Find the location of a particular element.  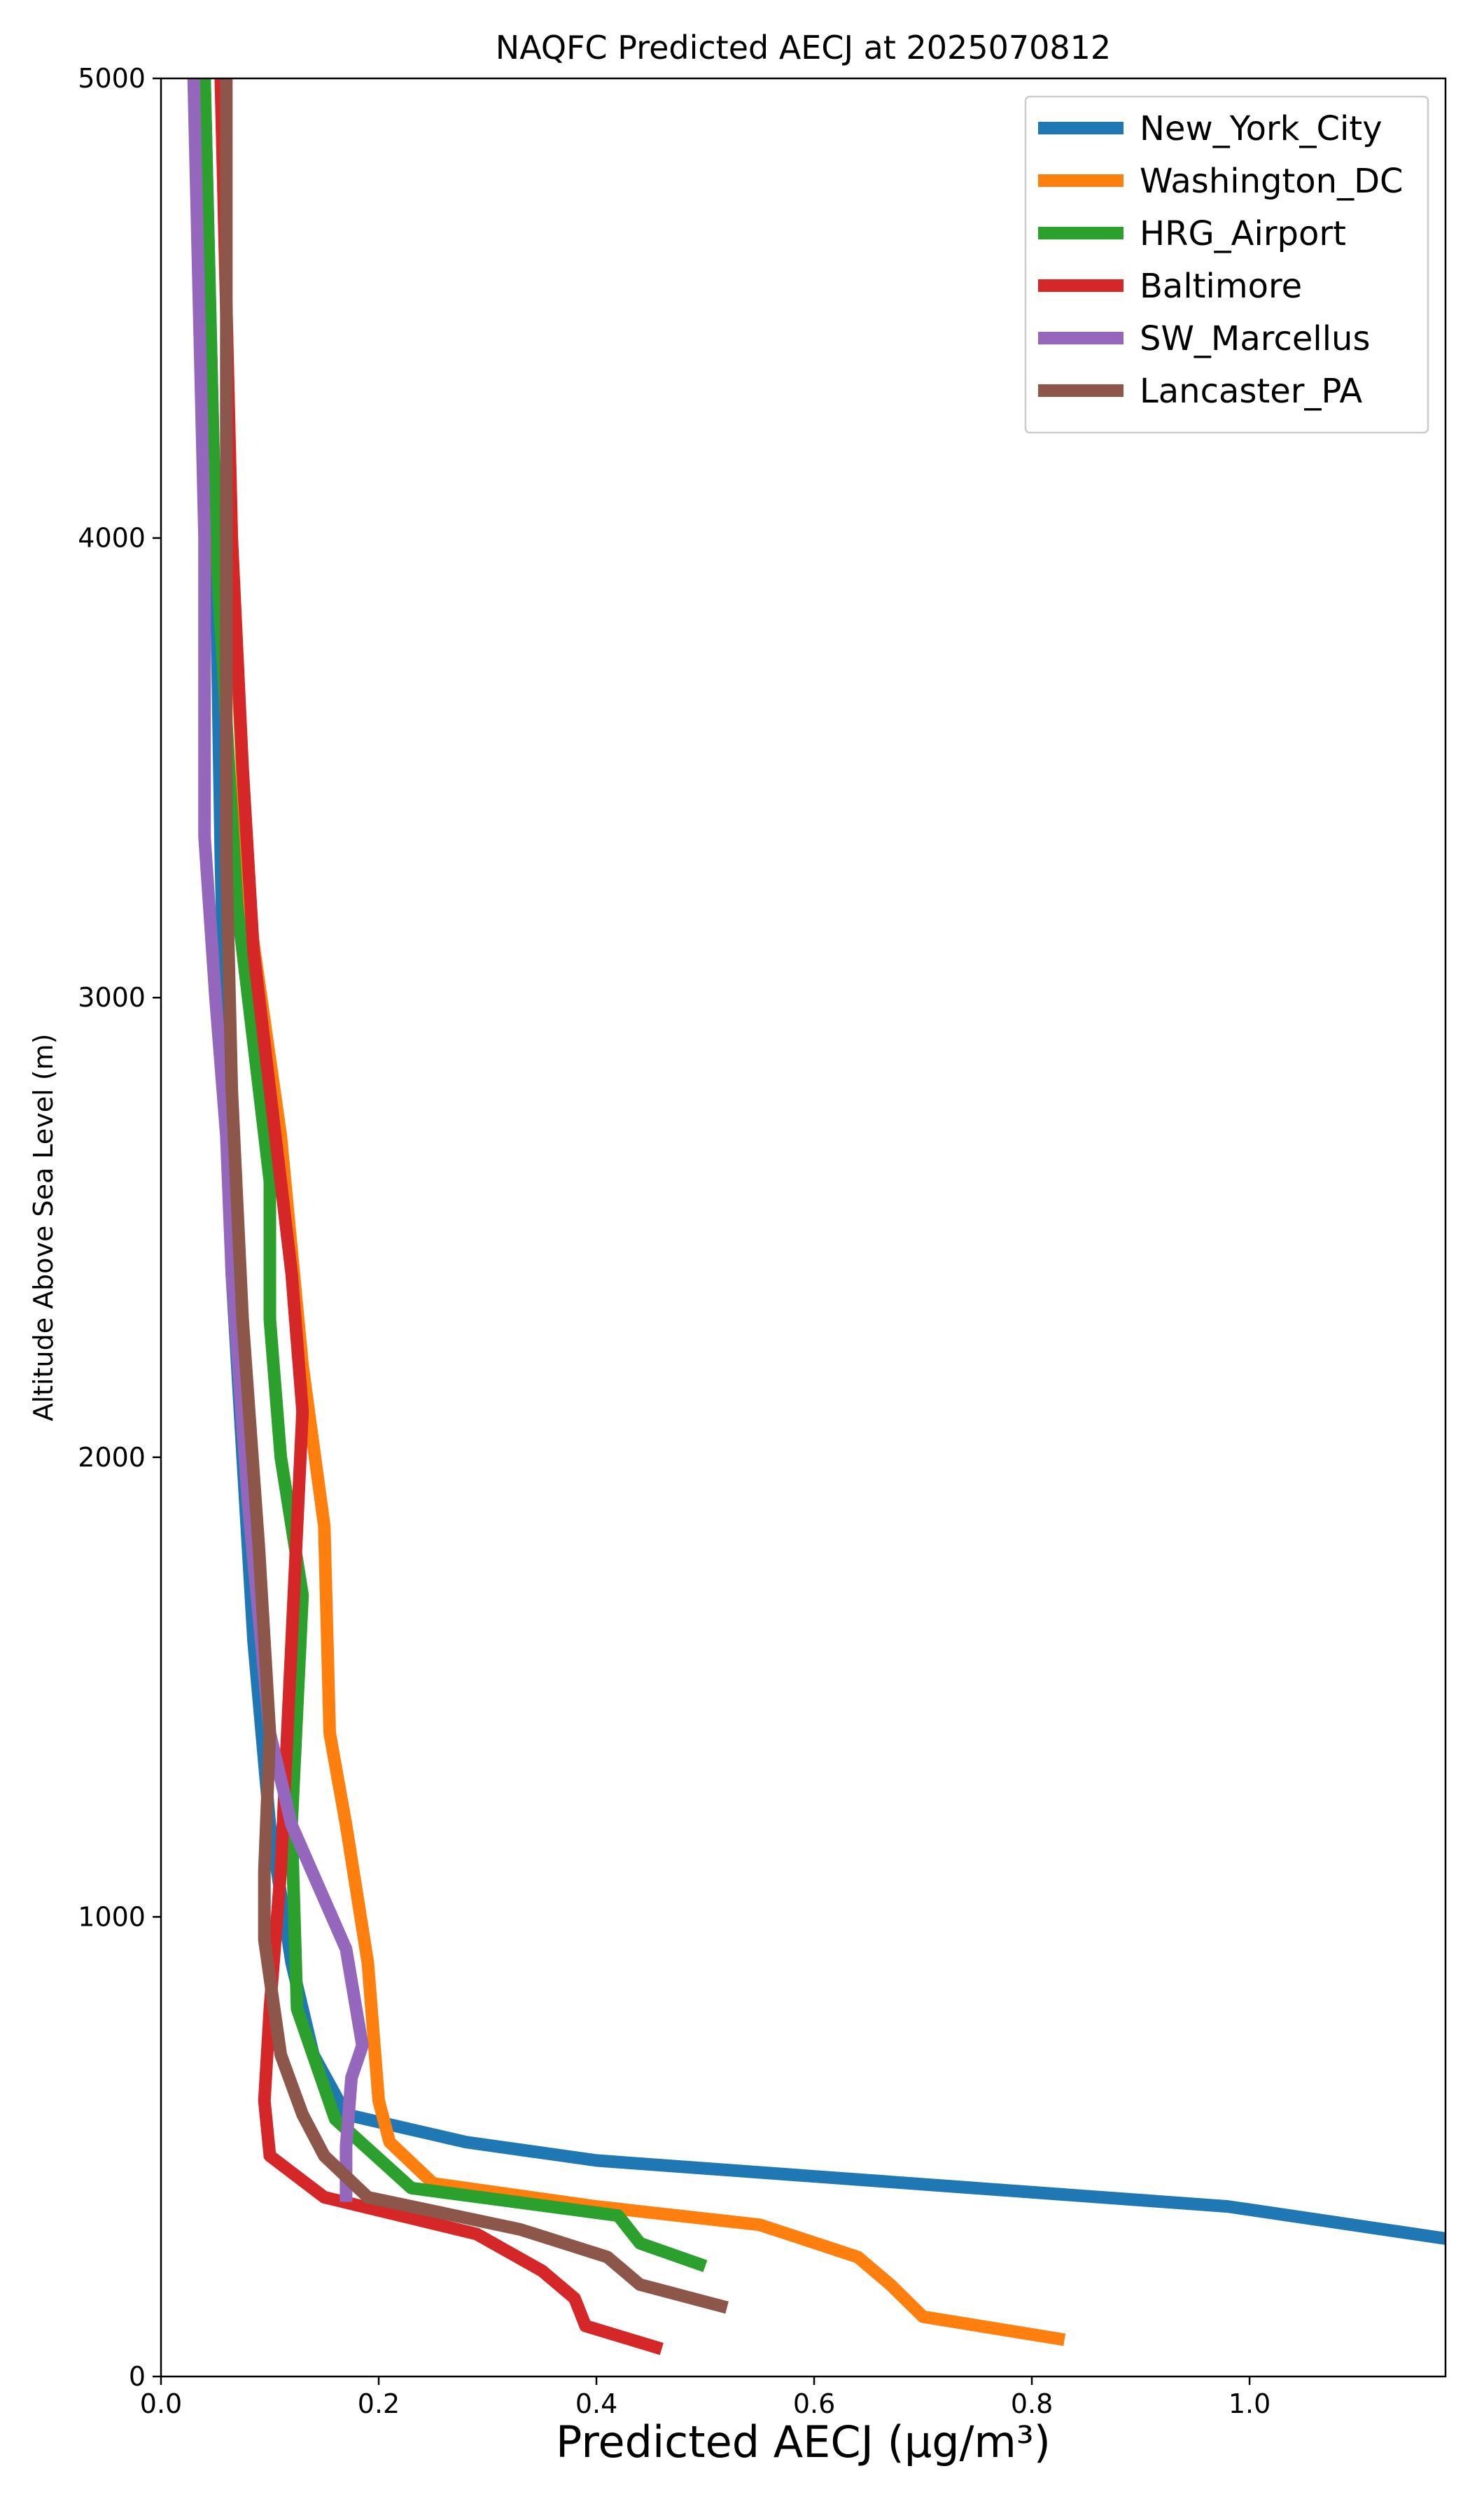

x-axis-label: Predicted AECJ (μg/m³) is located at coordinates (803, 2442).